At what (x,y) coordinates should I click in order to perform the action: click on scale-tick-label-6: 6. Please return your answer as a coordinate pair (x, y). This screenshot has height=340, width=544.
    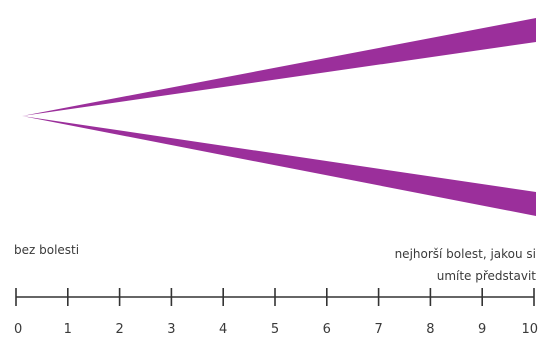
    Looking at the image, I should click on (327, 329).